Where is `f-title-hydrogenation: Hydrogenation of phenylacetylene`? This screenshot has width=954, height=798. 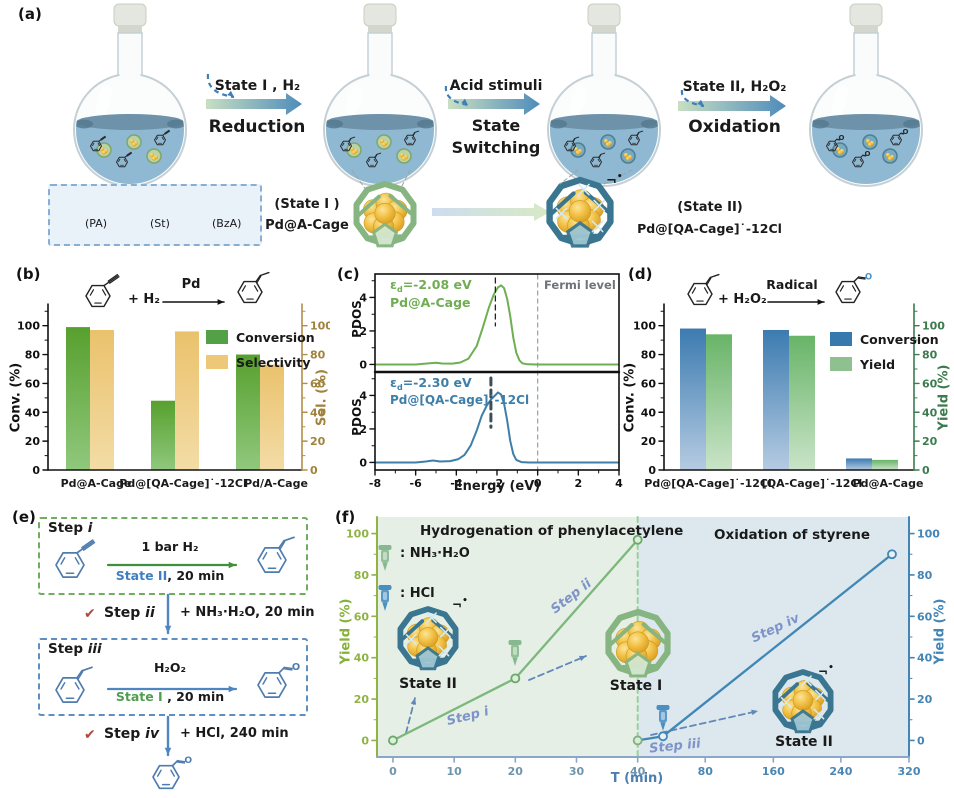
f-title-hydrogenation: Hydrogenation of phenylacetylene is located at coordinates (552, 531).